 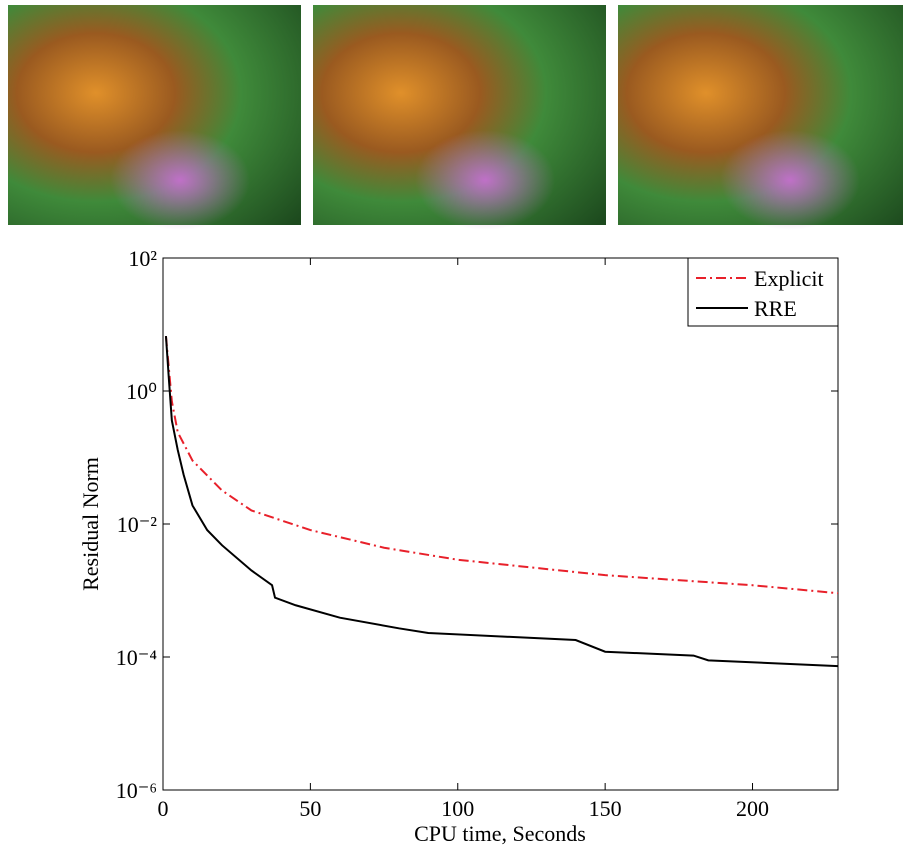 What do you see at coordinates (789, 278) in the screenshot?
I see `legend-label: Explicit` at bounding box center [789, 278].